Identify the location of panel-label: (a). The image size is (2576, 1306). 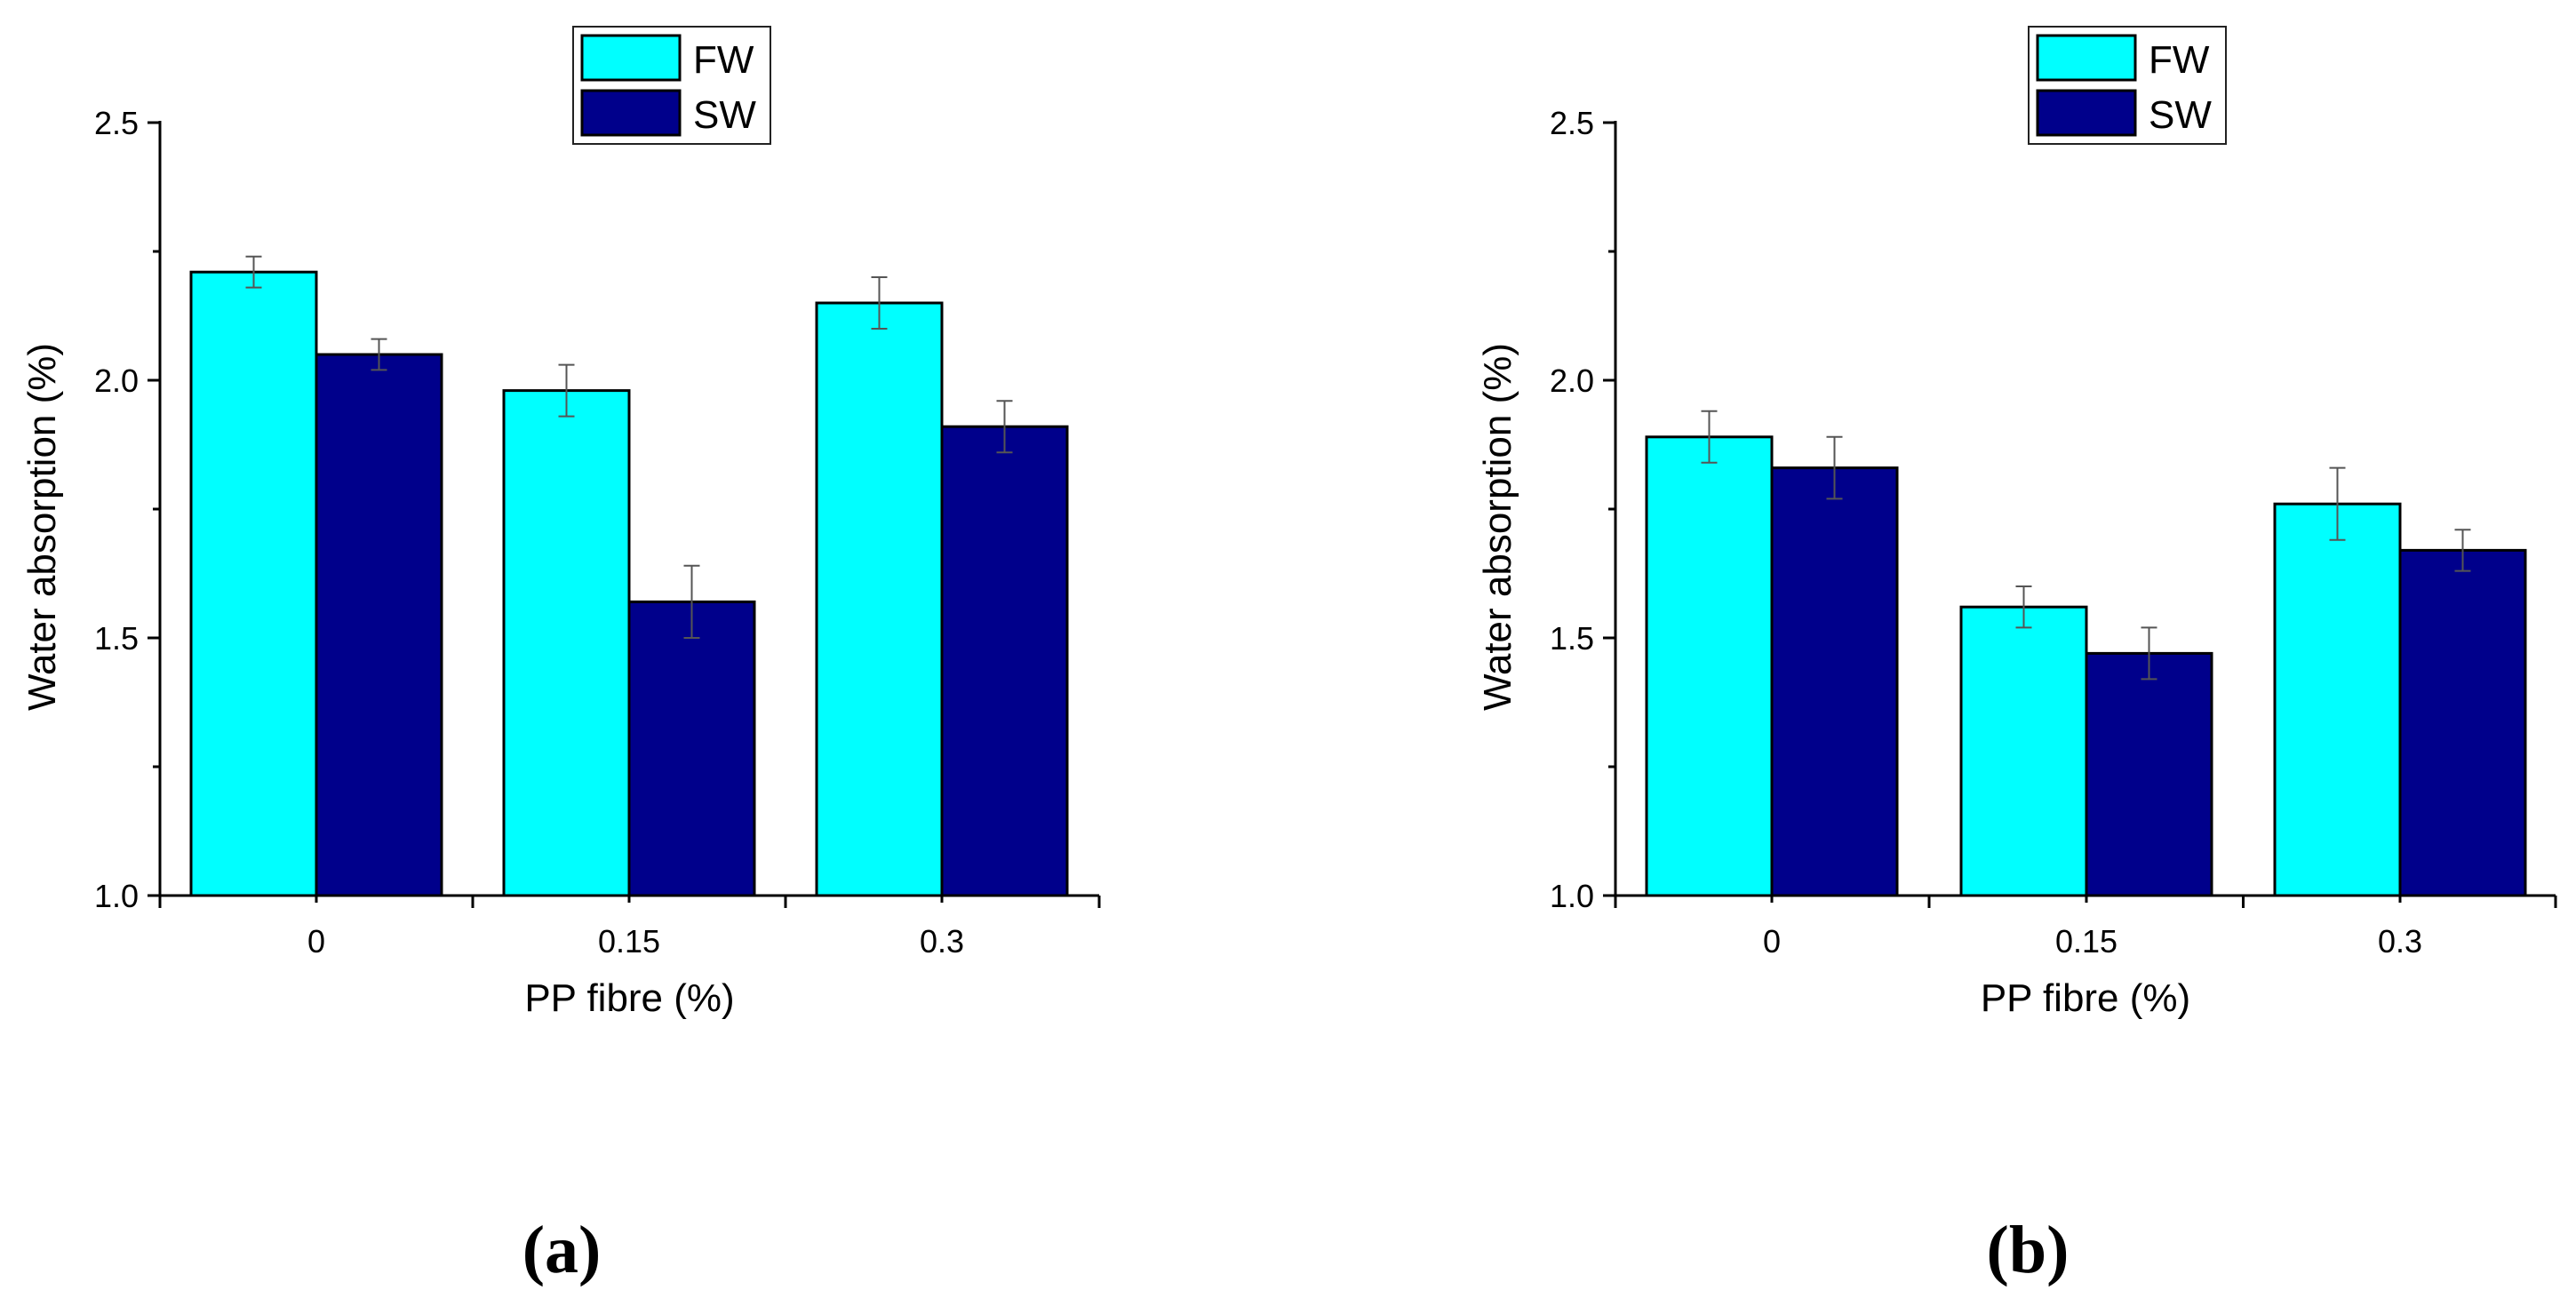
(562, 1250).